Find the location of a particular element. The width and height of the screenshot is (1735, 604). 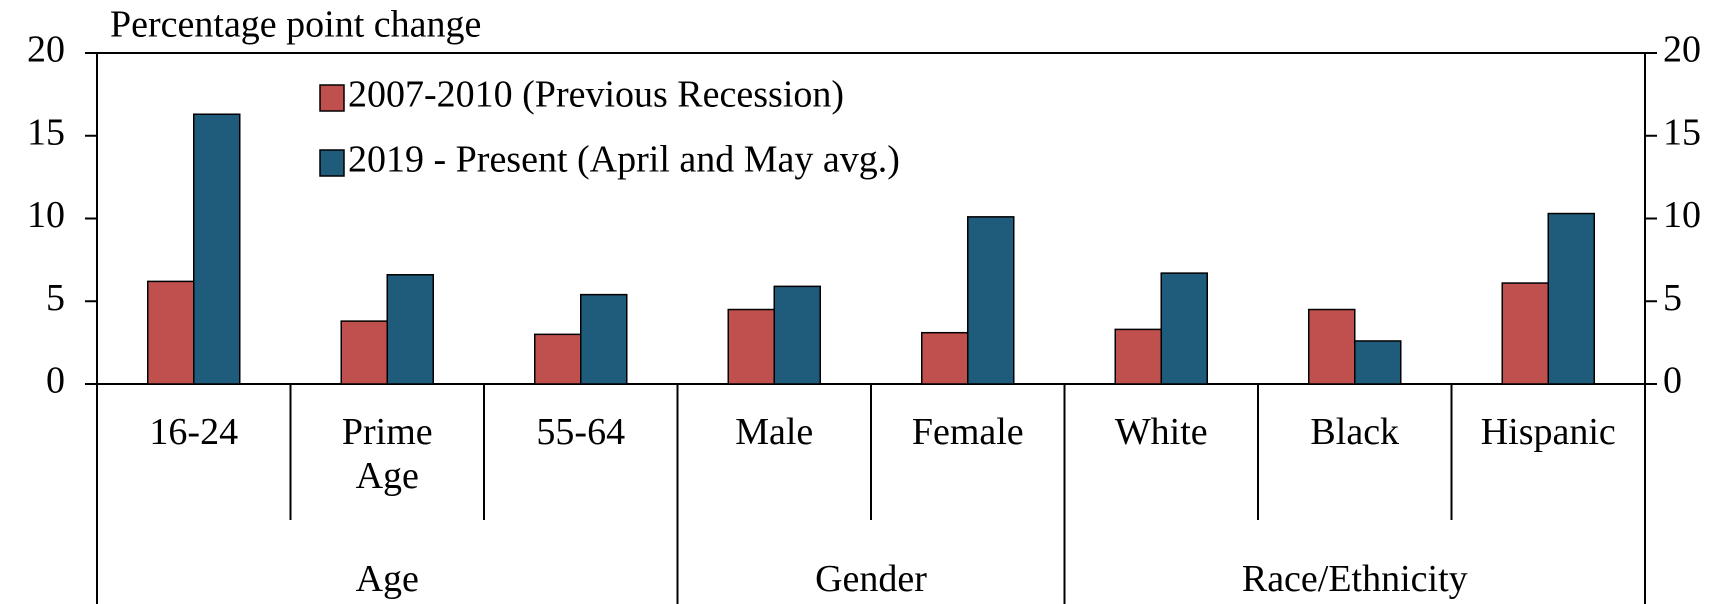

x-tick-label-text: White is located at coordinates (1161, 432).